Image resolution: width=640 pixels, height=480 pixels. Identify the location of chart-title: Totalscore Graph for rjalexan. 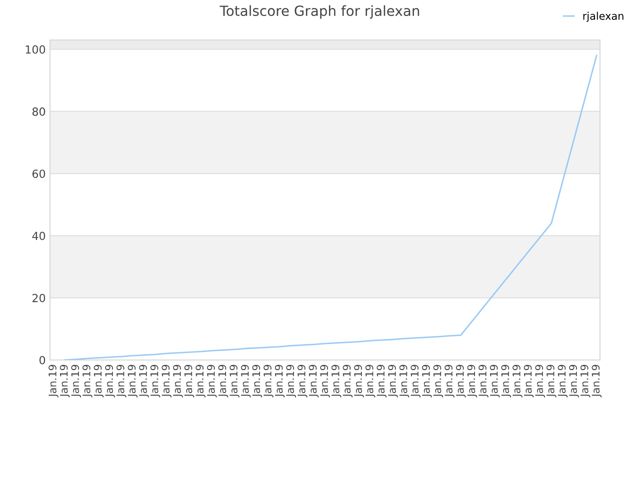
(320, 12).